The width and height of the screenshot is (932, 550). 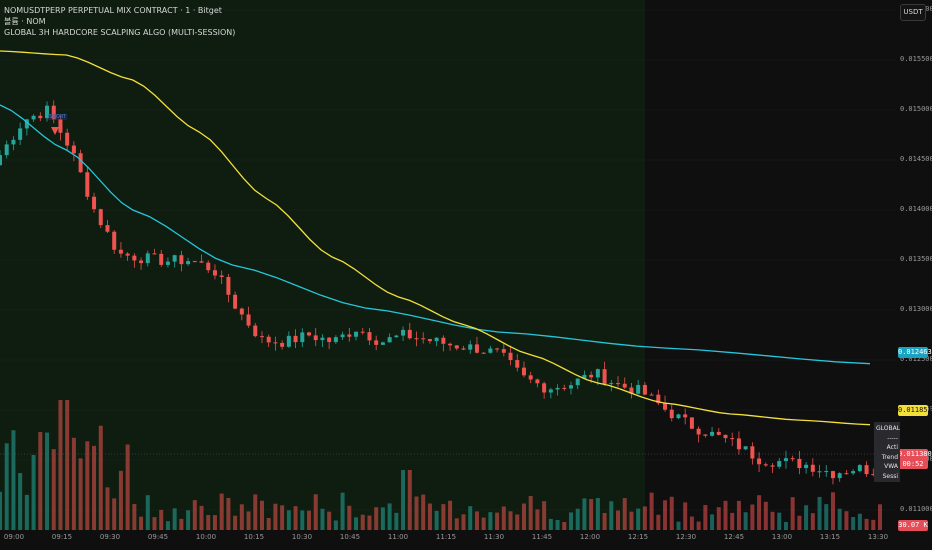 What do you see at coordinates (914, 265) in the screenshot?
I see `price-axis` at bounding box center [914, 265].